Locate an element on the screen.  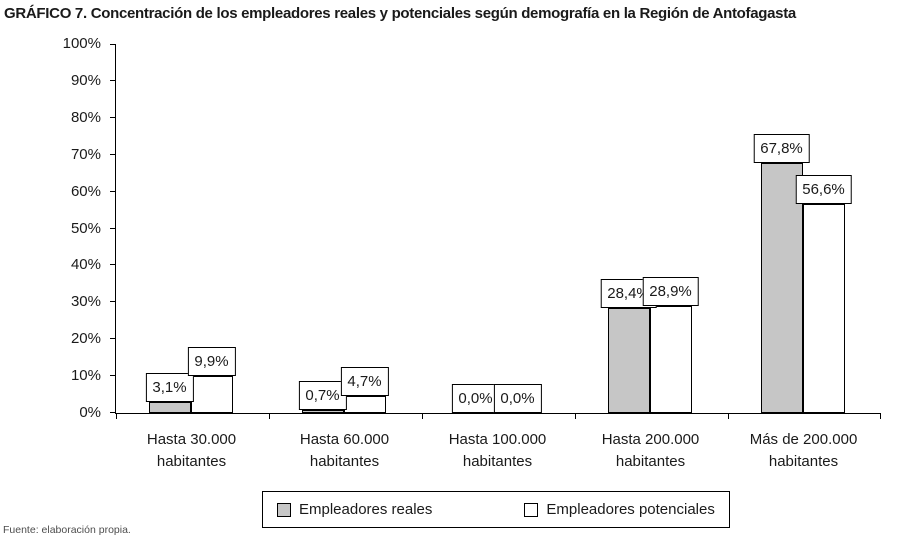
value-label: 28,9% is located at coordinates (670, 292).